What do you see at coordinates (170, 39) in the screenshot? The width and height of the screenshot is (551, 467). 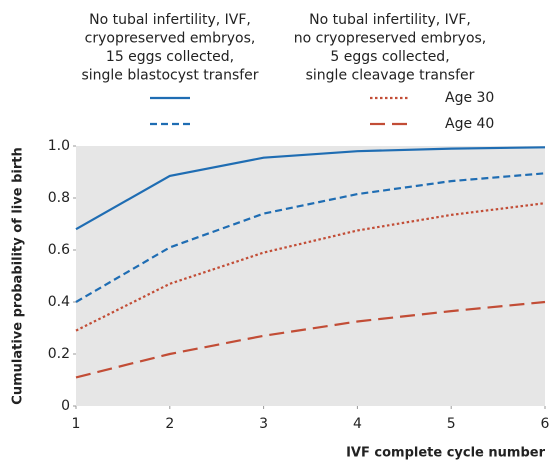 I see `legend-header: cryopreserved embryos,` at bounding box center [170, 39].